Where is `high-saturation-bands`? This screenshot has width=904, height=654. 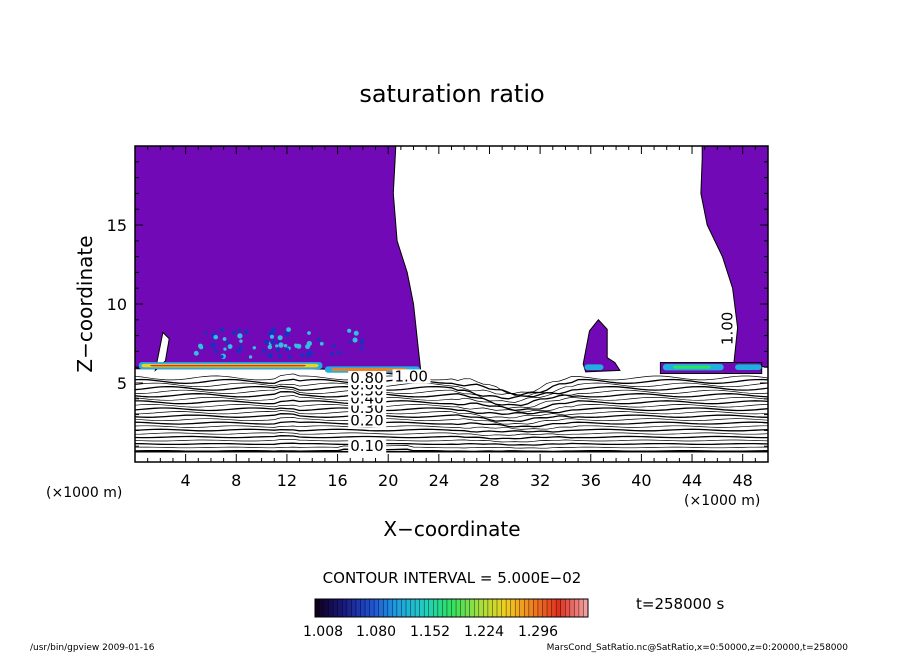 high-saturation-bands is located at coordinates (450, 350).